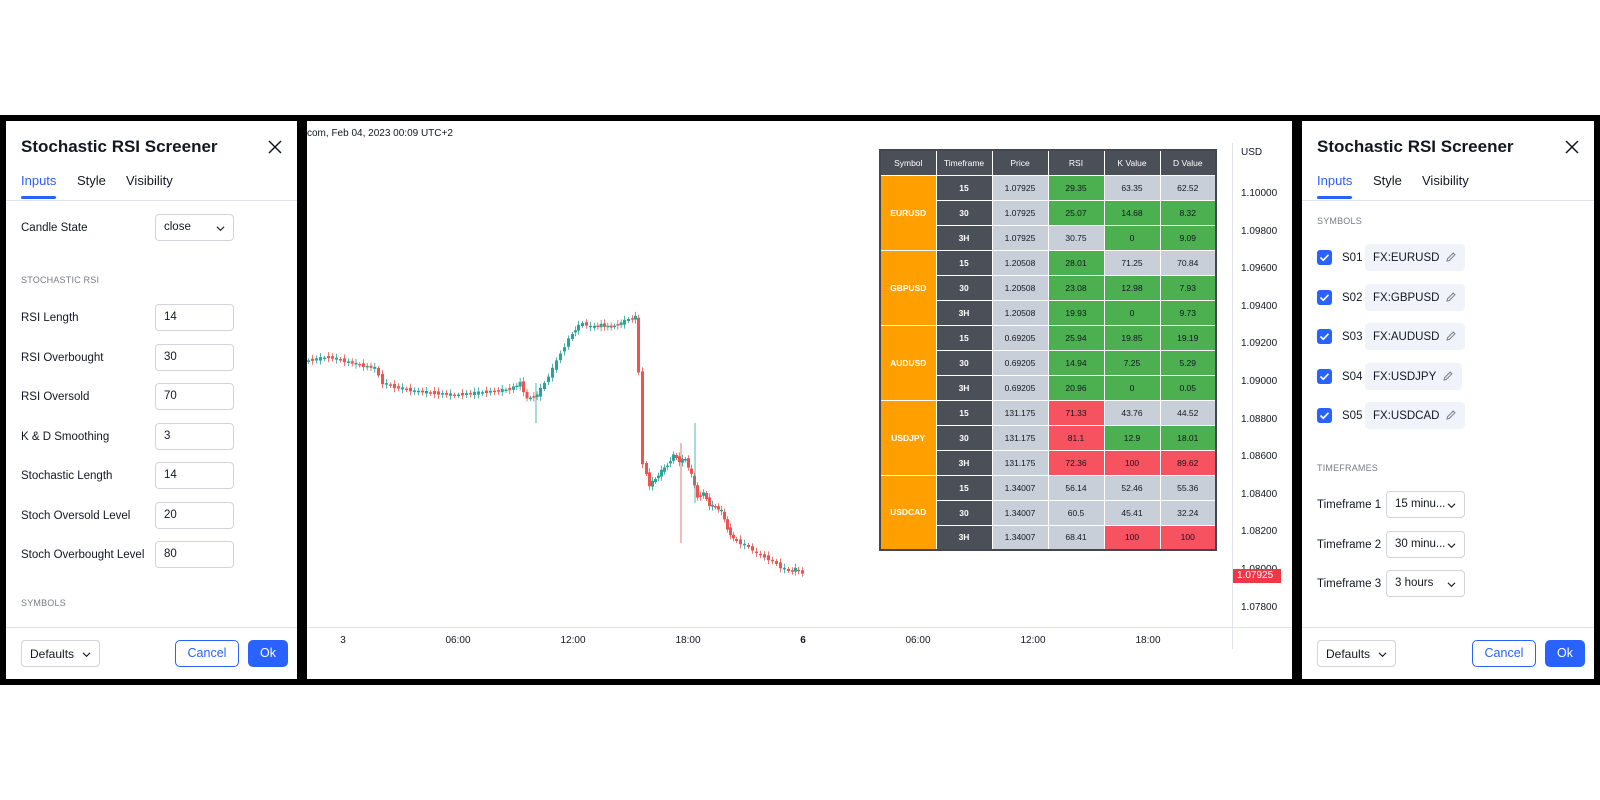 Image resolution: width=1600 pixels, height=800 pixels. What do you see at coordinates (1415, 257) in the screenshot?
I see `symbol-select: FX:EURUSD` at bounding box center [1415, 257].